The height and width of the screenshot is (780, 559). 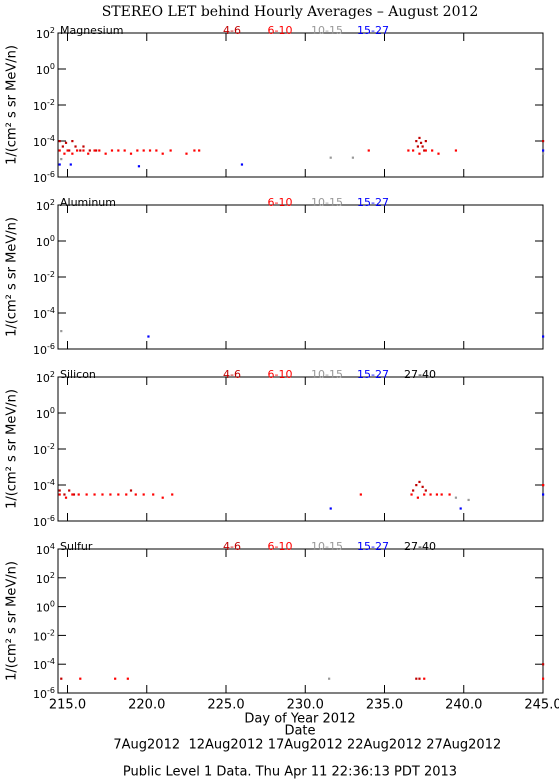 I want to click on date-label: Date, so click(x=299, y=731).